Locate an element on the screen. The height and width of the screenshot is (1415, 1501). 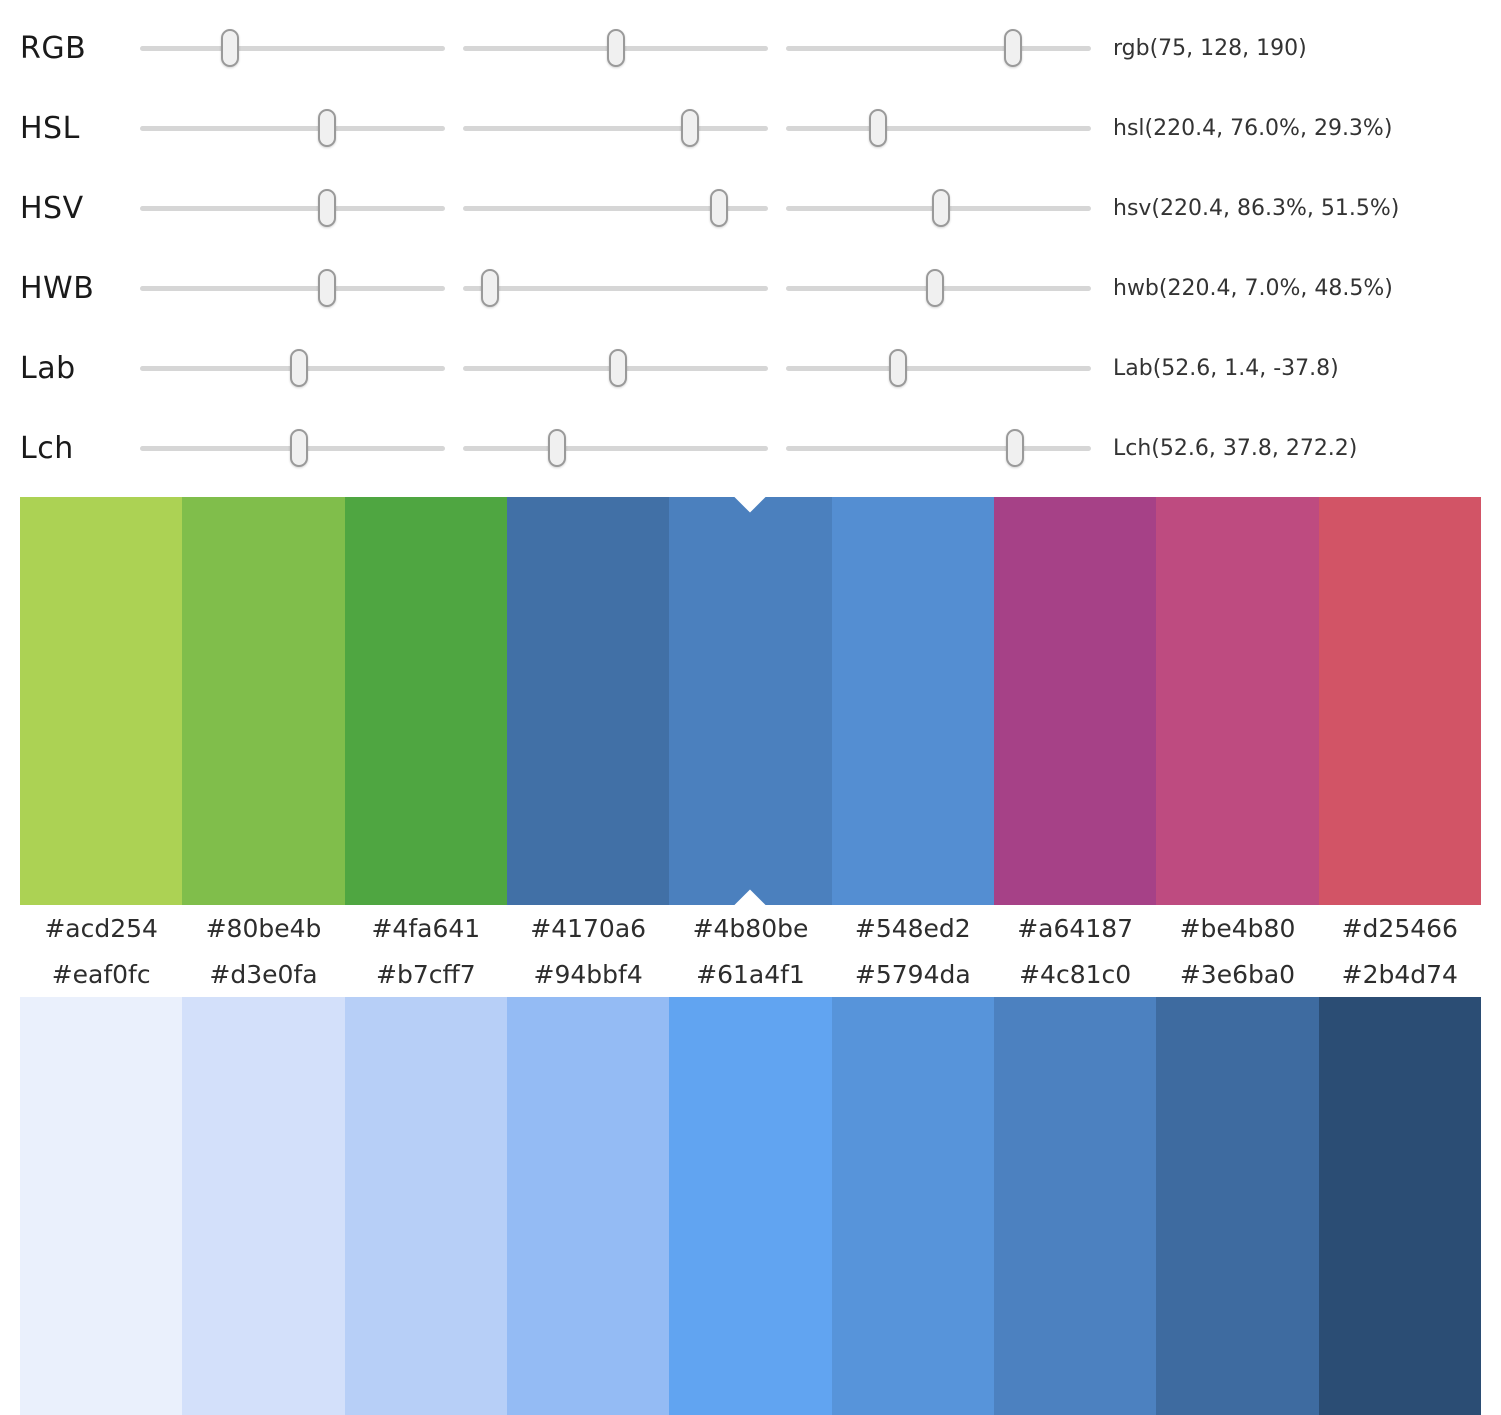
slider-tracks-lab is located at coordinates (615, 368).